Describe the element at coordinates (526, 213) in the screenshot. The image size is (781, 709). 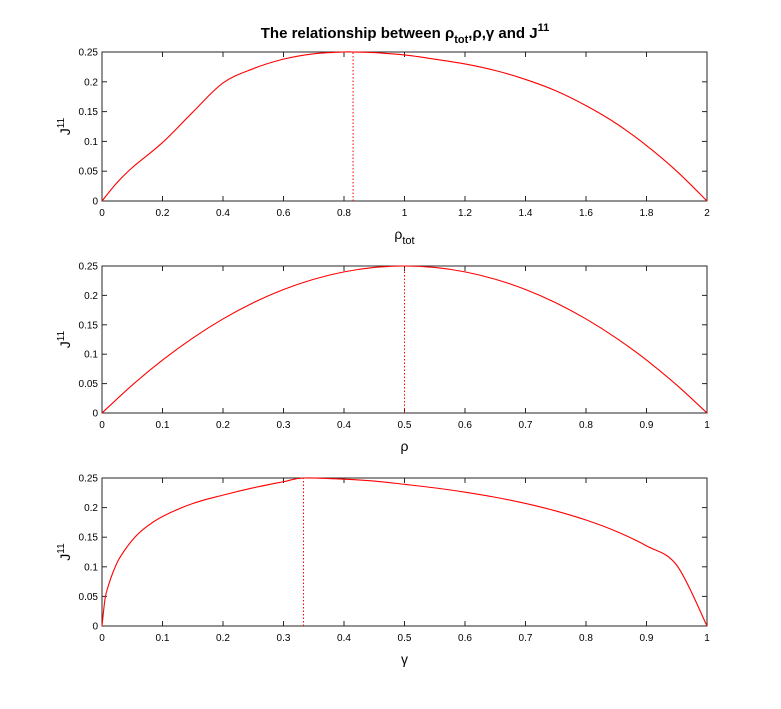
I see `x-tick-label: 1.4` at that location.